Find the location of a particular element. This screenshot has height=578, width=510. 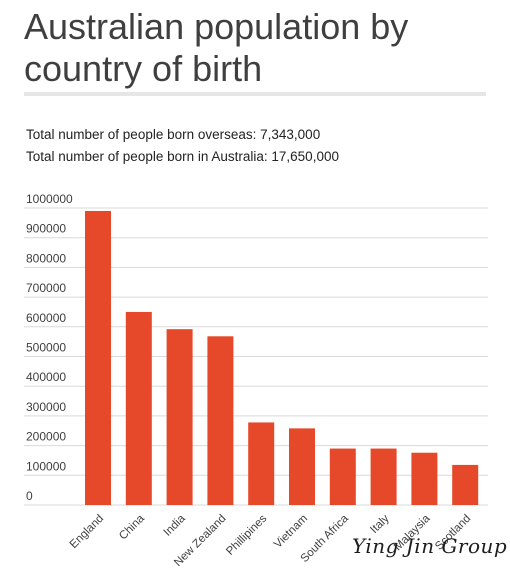

y-tick-label: 1000000 is located at coordinates (49, 199).